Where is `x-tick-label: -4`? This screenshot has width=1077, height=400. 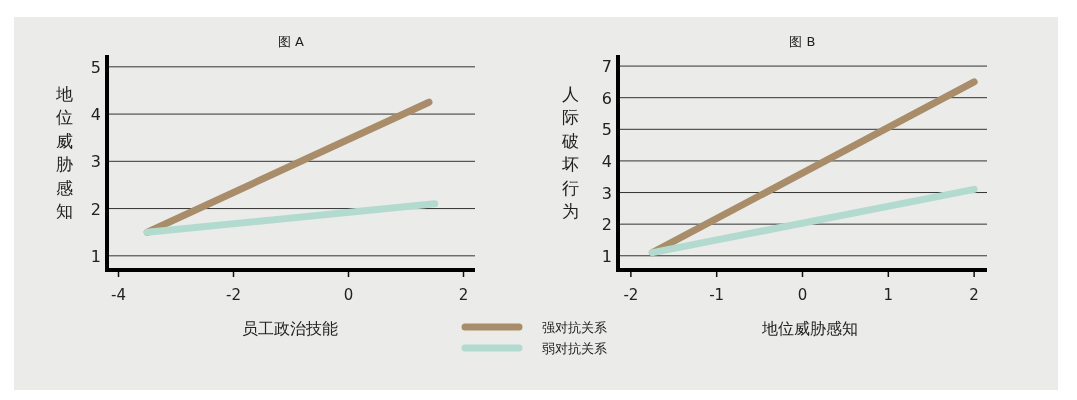 x-tick-label: -4 is located at coordinates (118, 295).